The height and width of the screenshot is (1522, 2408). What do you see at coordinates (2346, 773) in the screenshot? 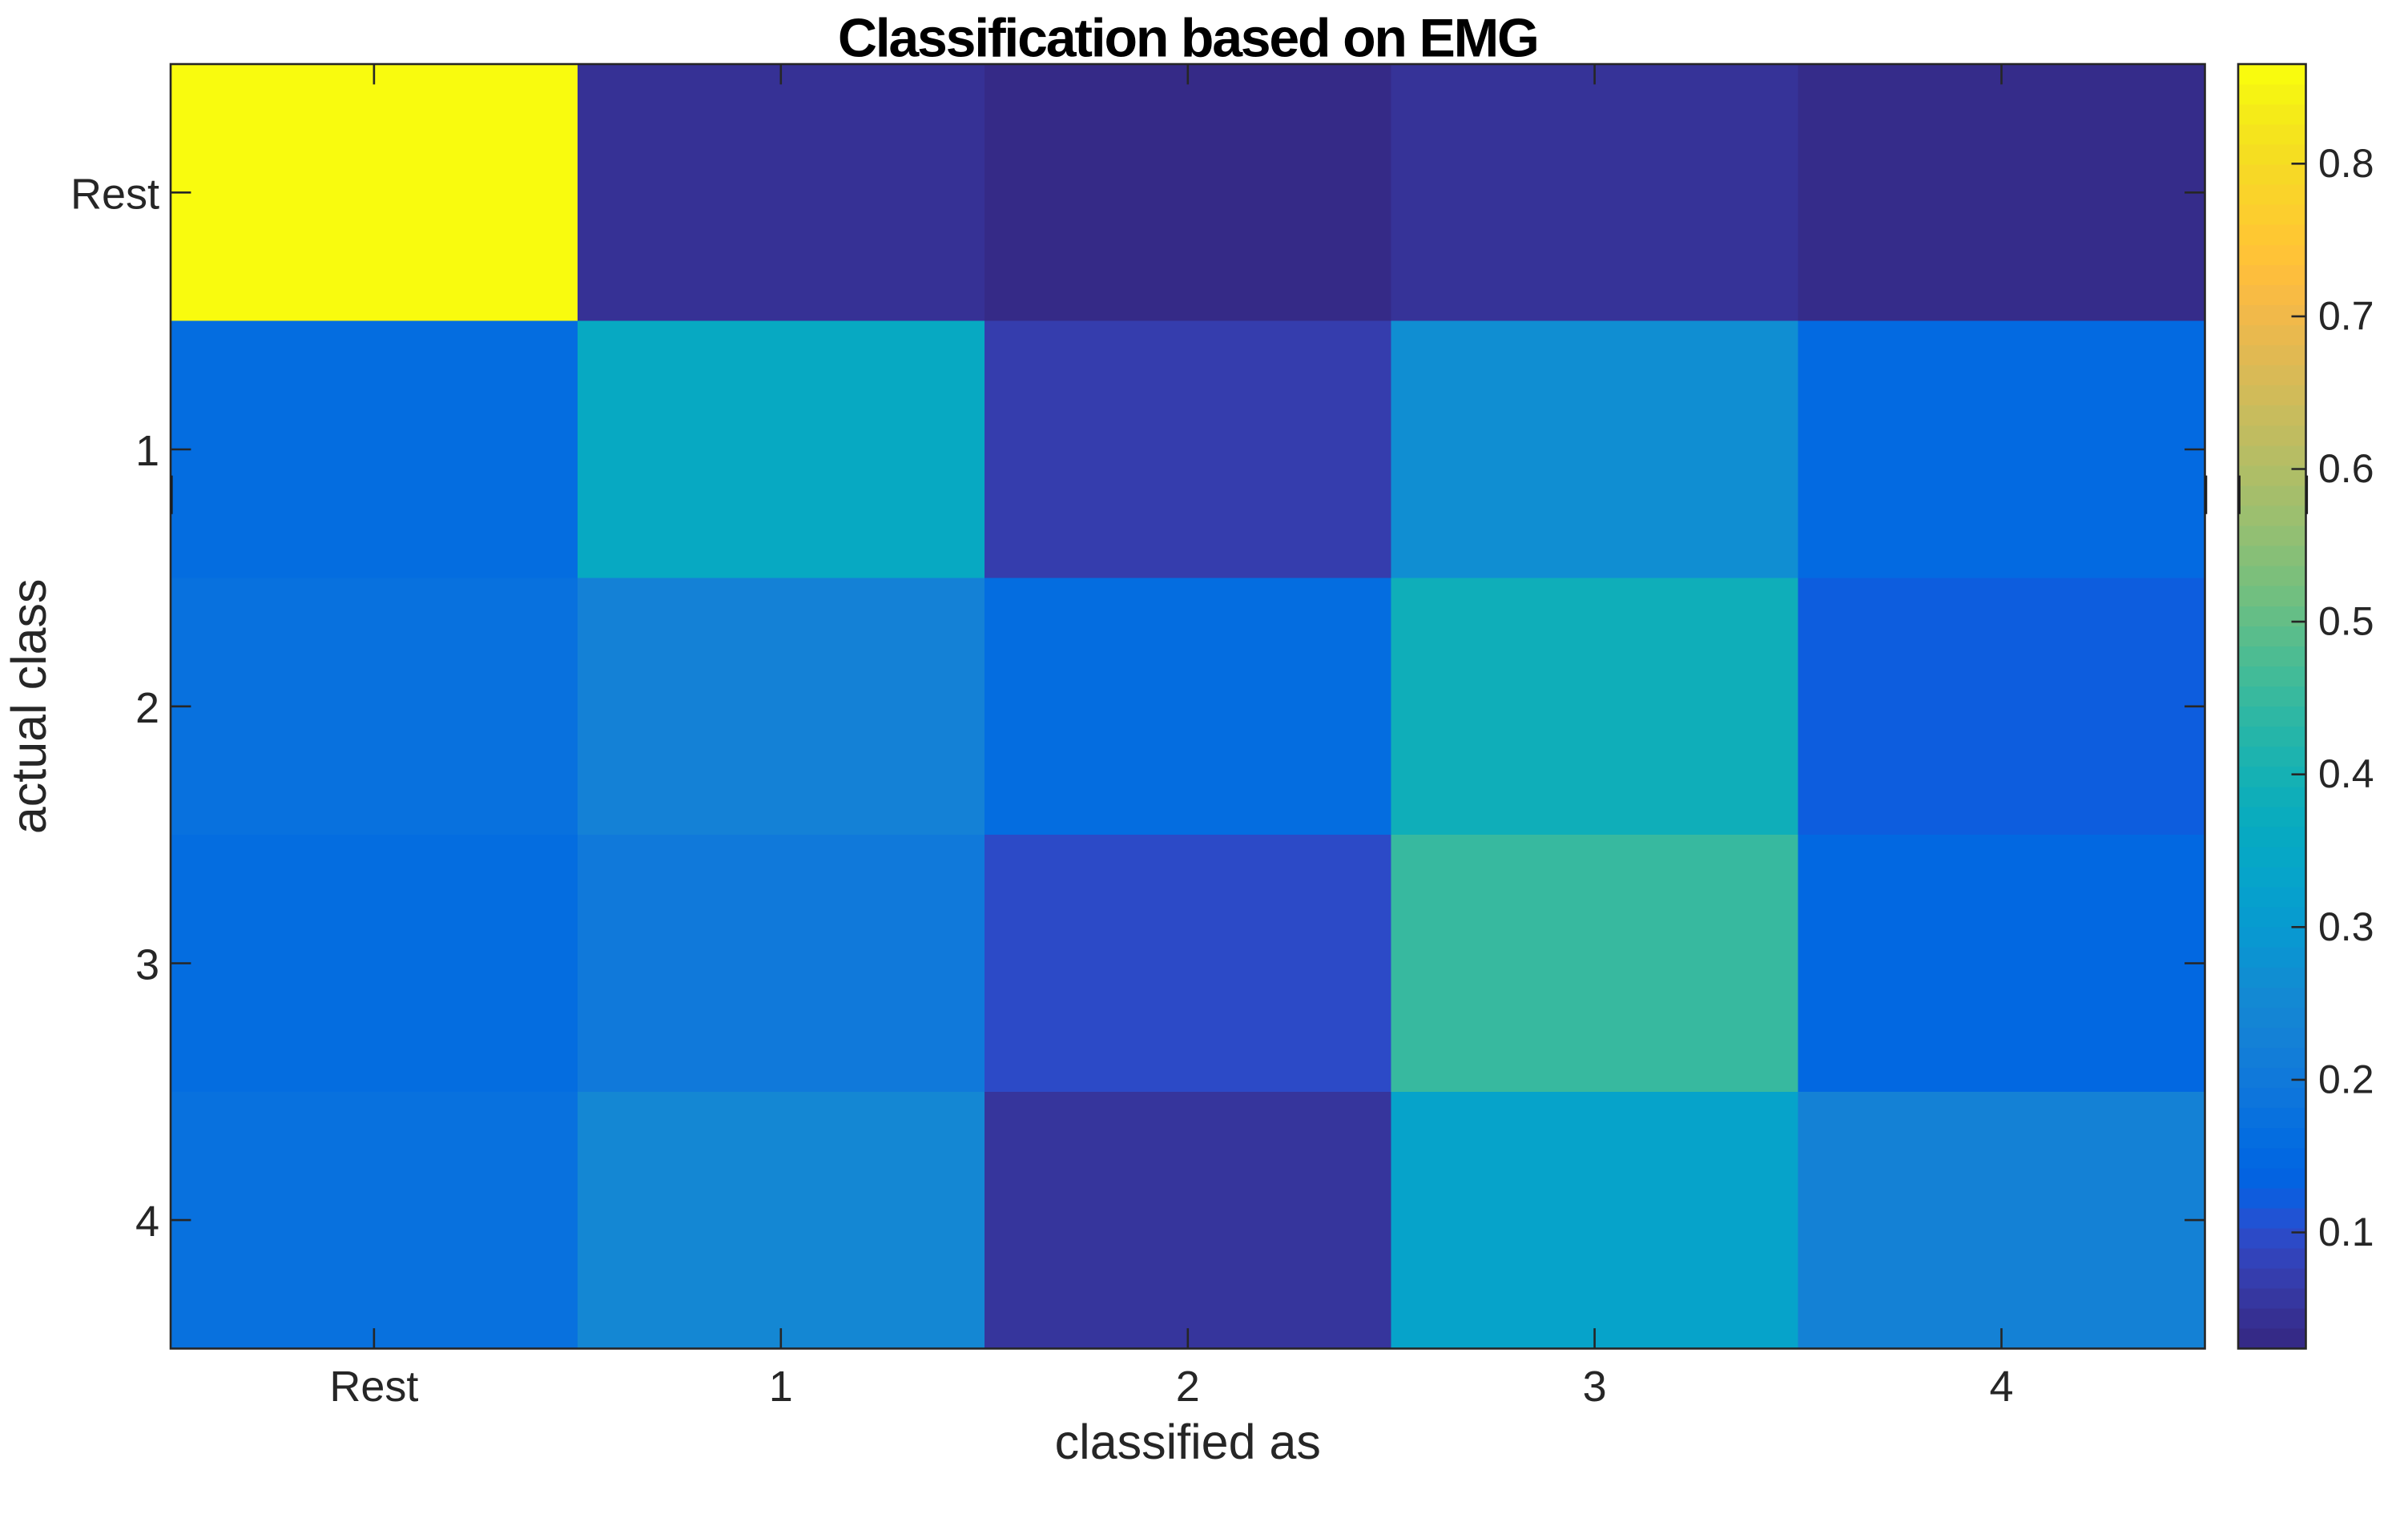
I see `svg-text: 0.4` at bounding box center [2346, 773].